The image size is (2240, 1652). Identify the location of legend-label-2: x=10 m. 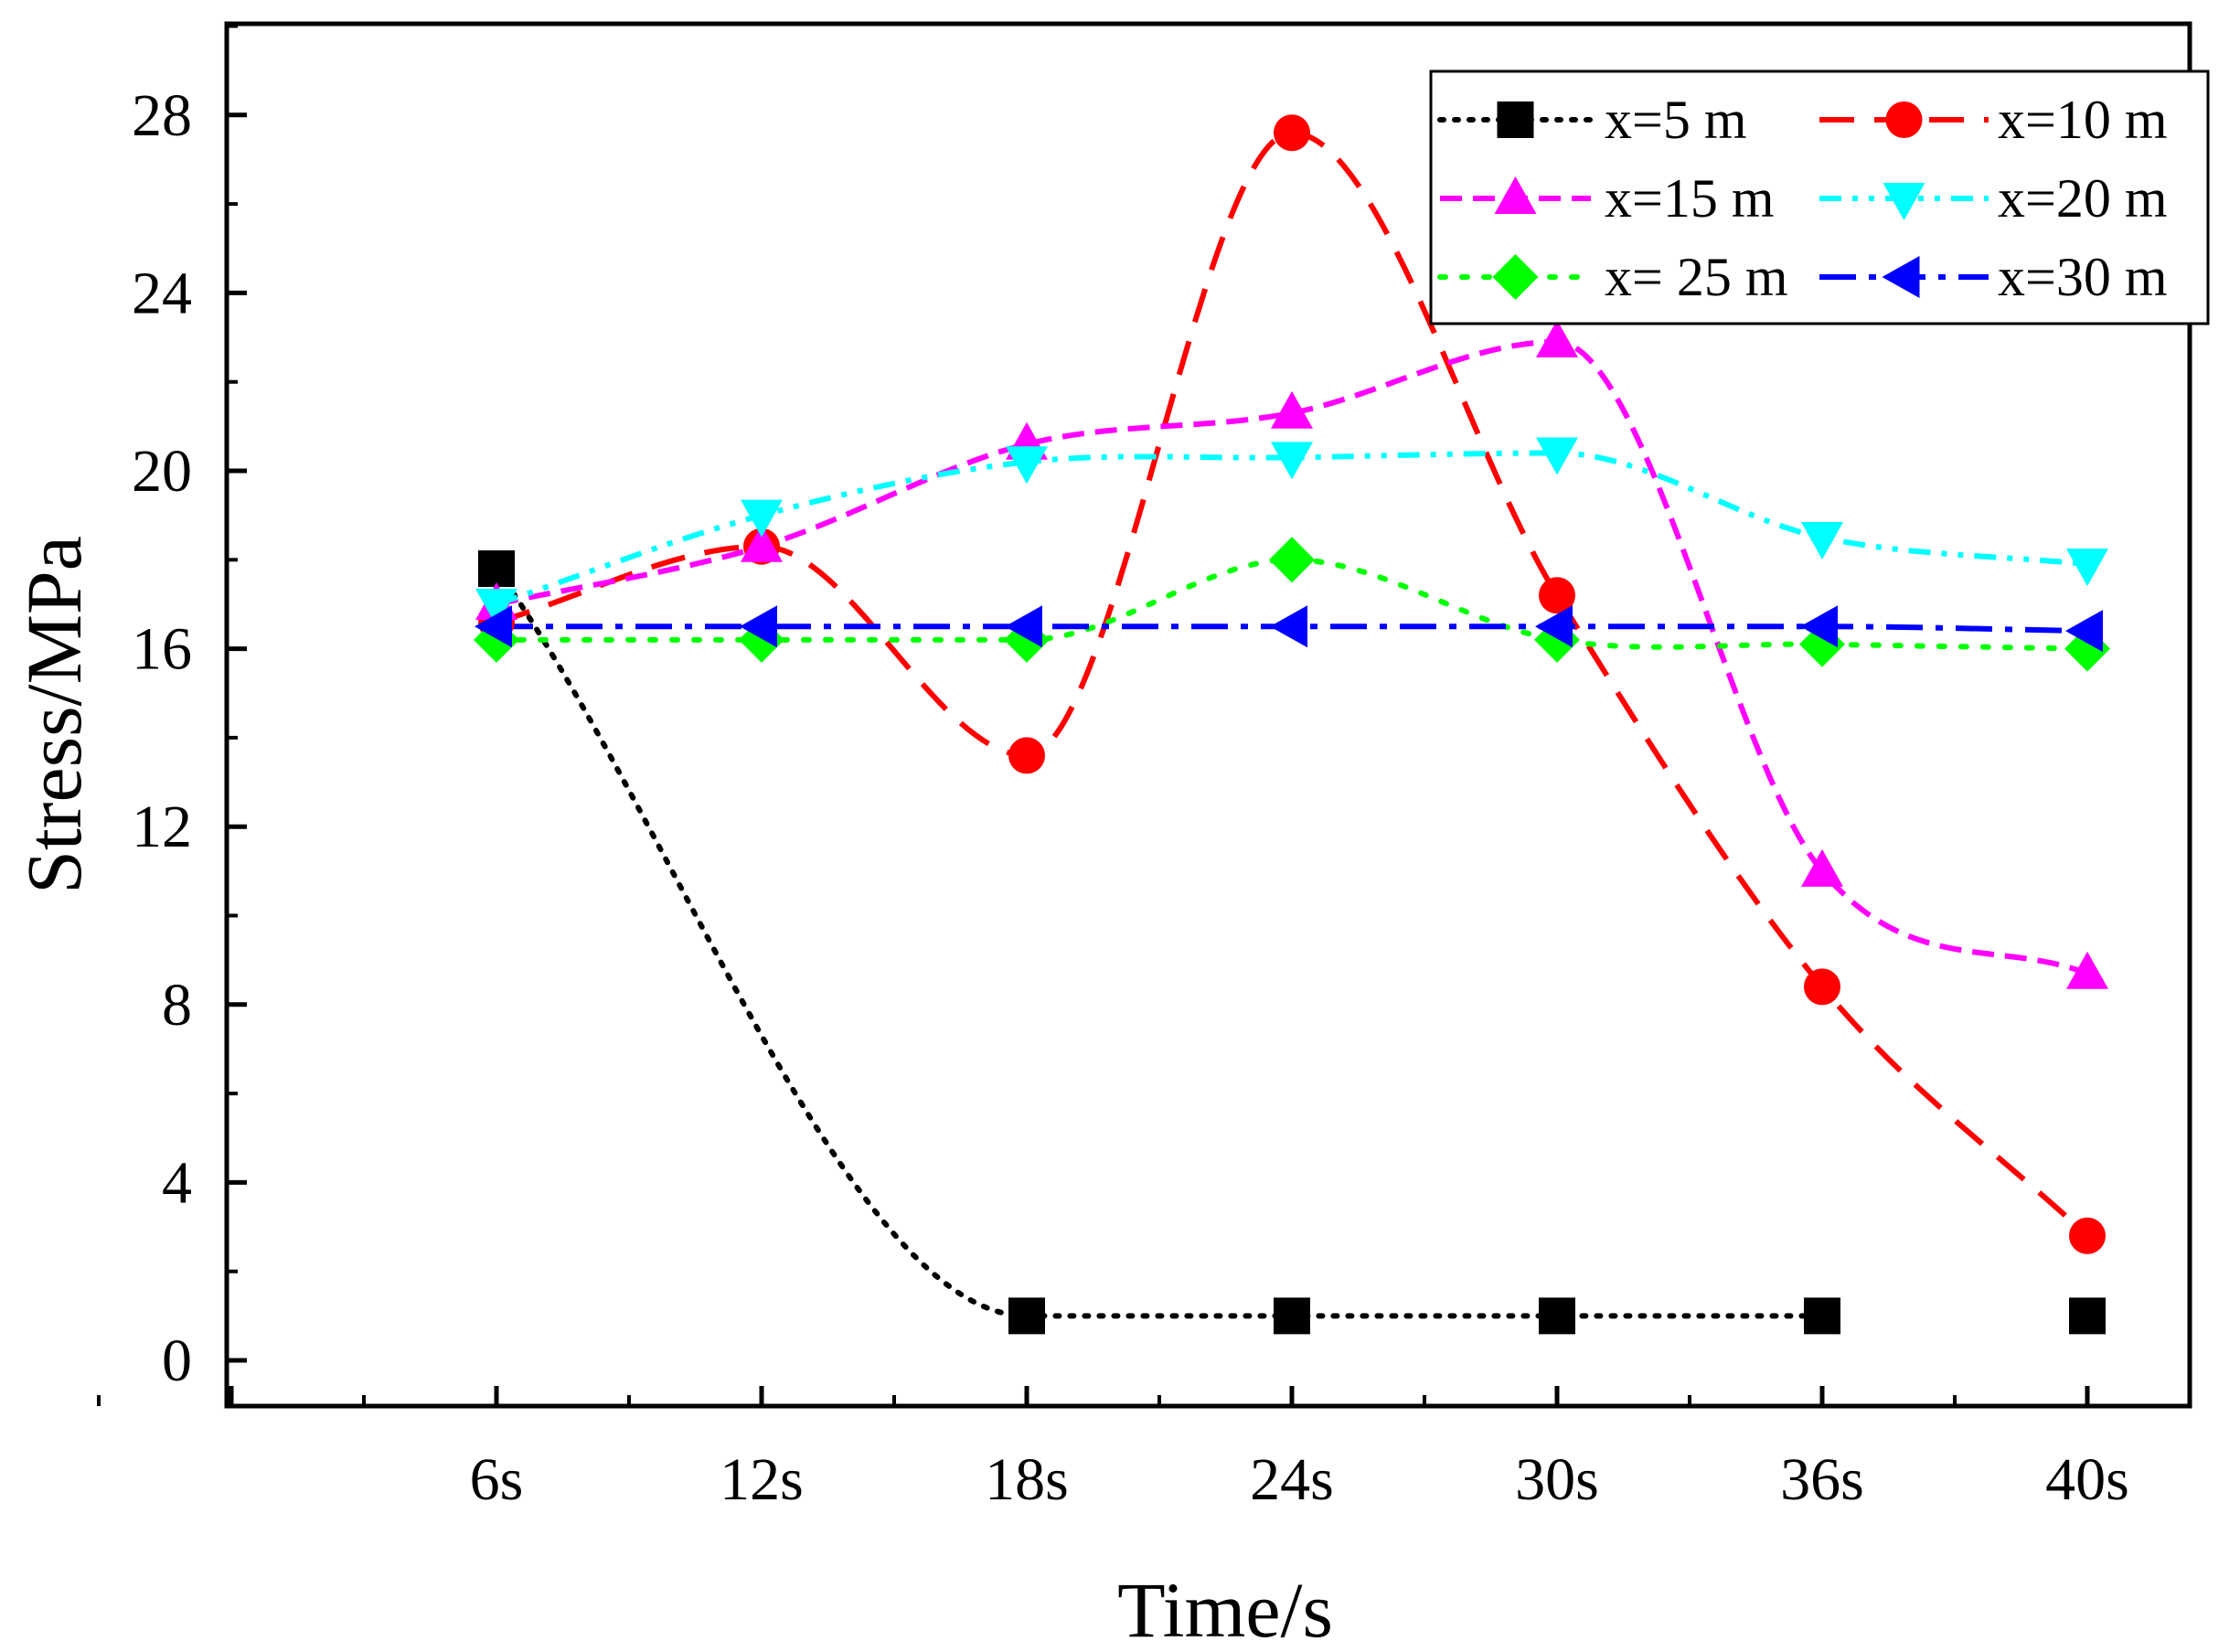
(2083, 120).